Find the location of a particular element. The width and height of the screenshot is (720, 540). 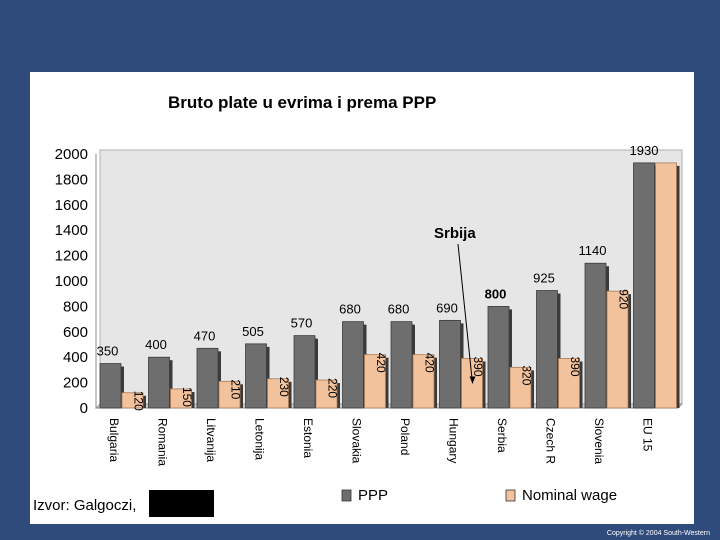

legend-label-nominal: Nominal wage is located at coordinates (569, 495).